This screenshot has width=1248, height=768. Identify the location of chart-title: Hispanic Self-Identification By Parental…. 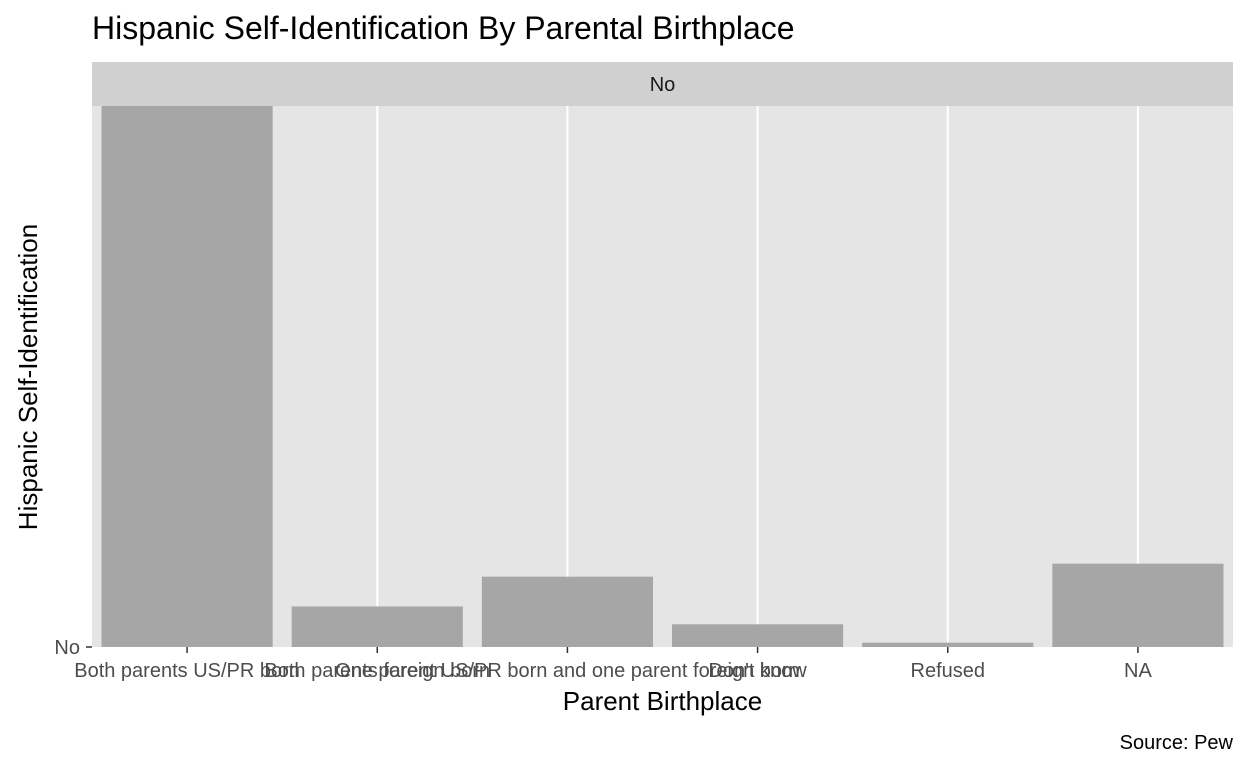
(443, 28).